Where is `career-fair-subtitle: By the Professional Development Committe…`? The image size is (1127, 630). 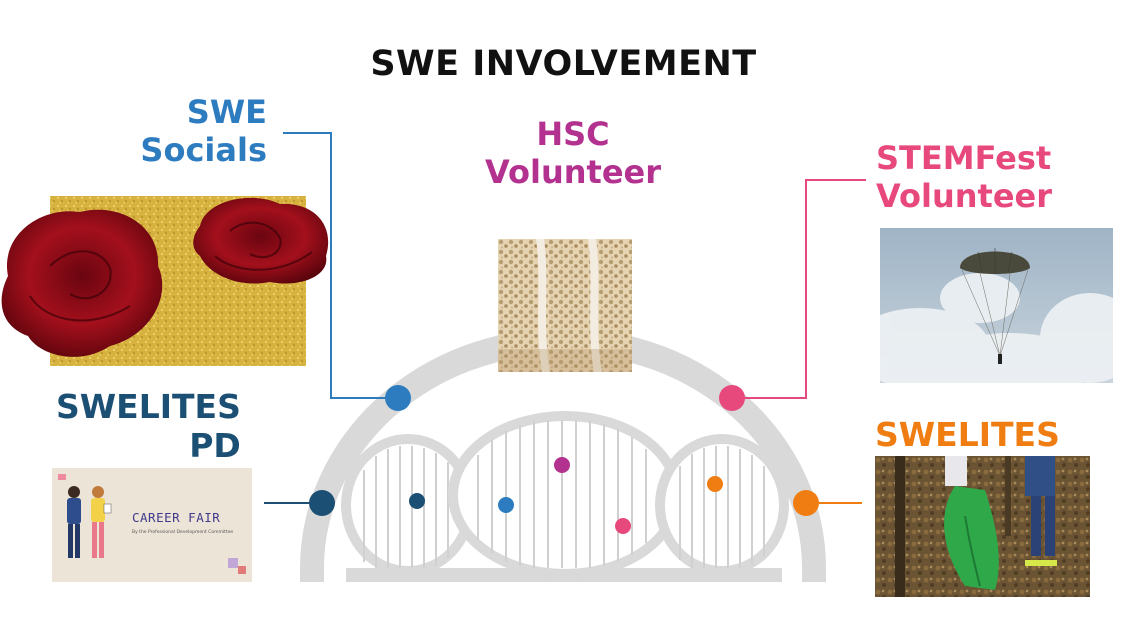 career-fair-subtitle: By the Professional Development Committe… is located at coordinates (183, 532).